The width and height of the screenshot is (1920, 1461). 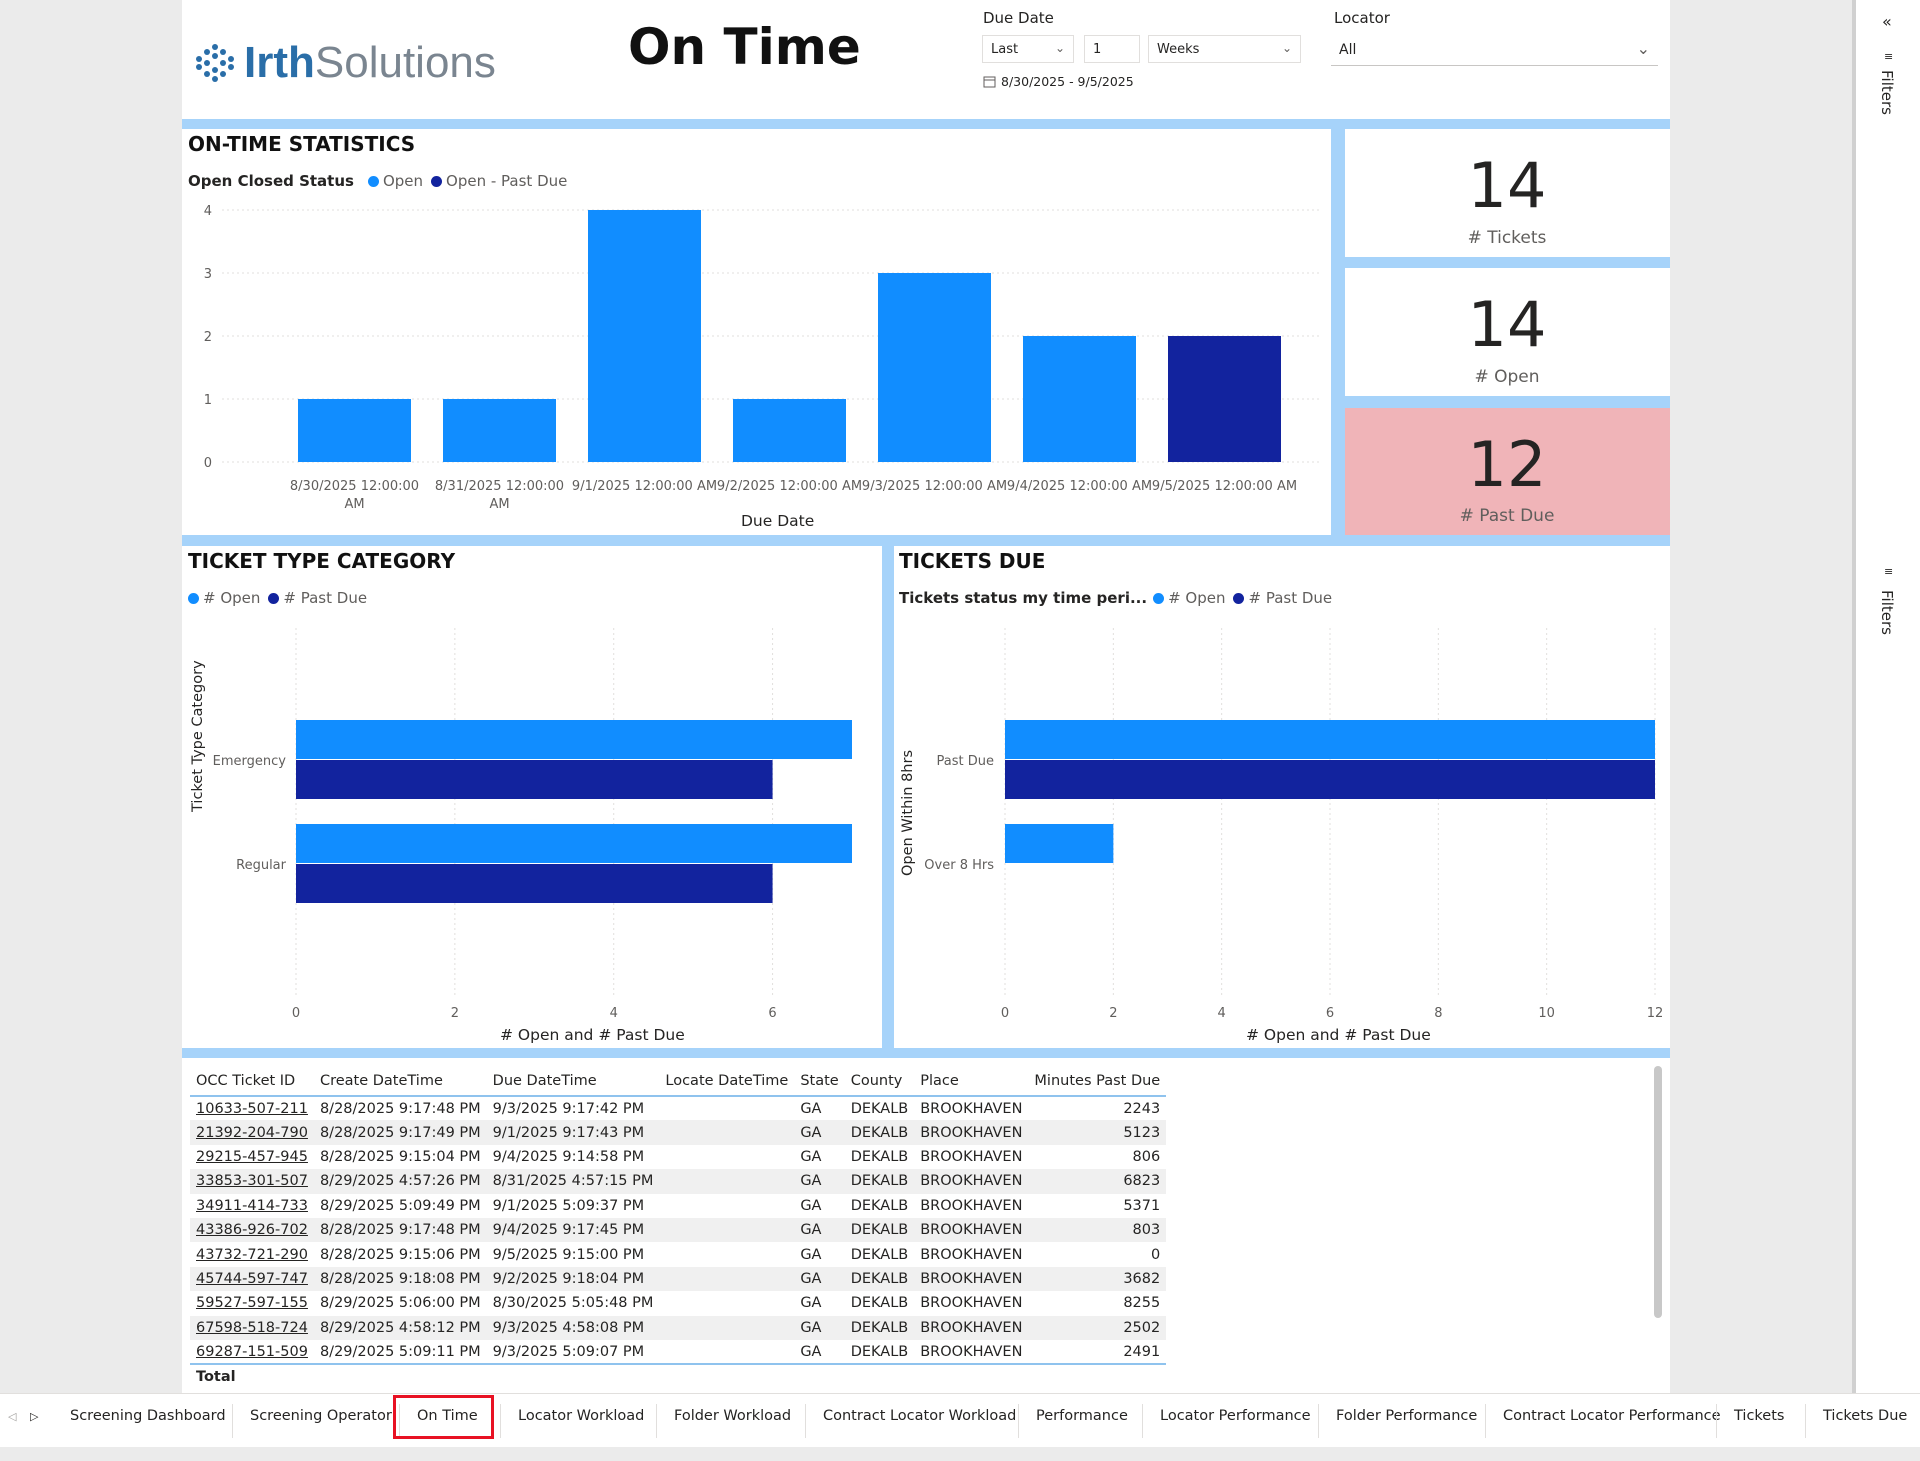 What do you see at coordinates (1082, 1416) in the screenshot?
I see `tab-performance: Performance` at bounding box center [1082, 1416].